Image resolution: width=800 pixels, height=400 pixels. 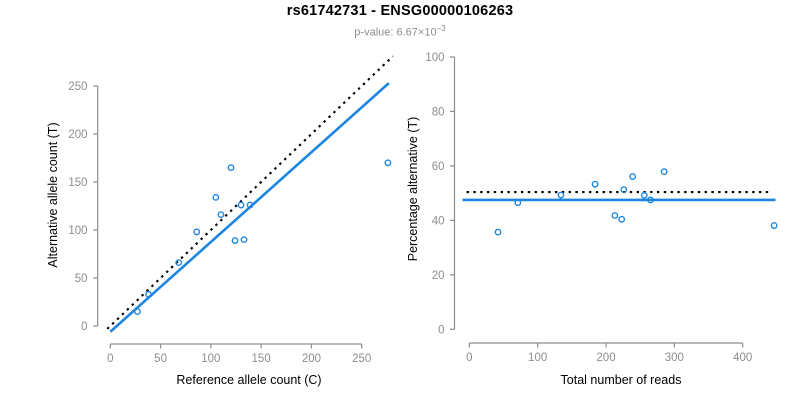 I want to click on chart-subtitle: p-value: 6.67×10−3, so click(x=400, y=31).